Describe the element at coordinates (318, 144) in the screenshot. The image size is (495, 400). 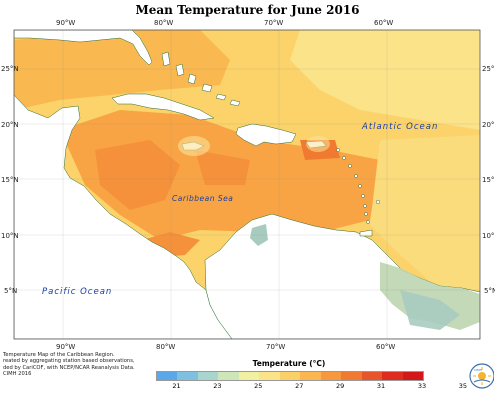
I see `temp-zone-pr-halo` at that location.